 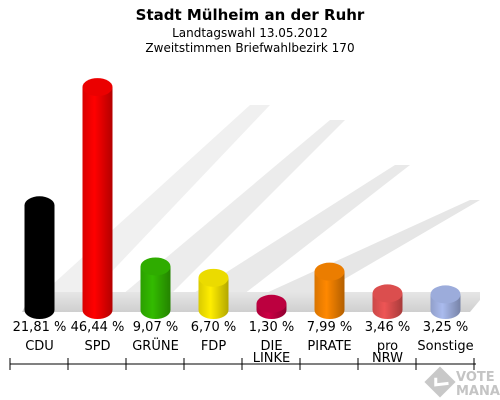 What do you see at coordinates (249, 48) in the screenshot?
I see `chart-subtitle-2: Zweitstimmen Briefwahlbezirk 170` at bounding box center [249, 48].